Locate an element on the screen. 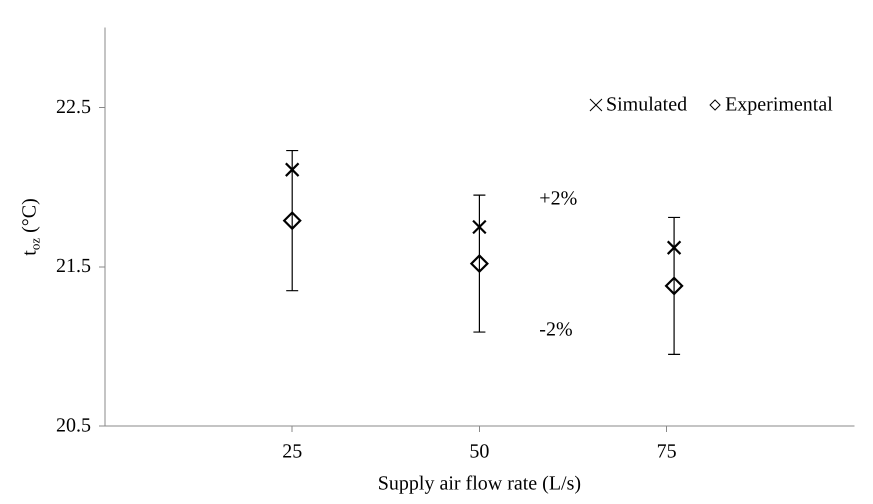  x-tick-label: 50 is located at coordinates (479, 451).